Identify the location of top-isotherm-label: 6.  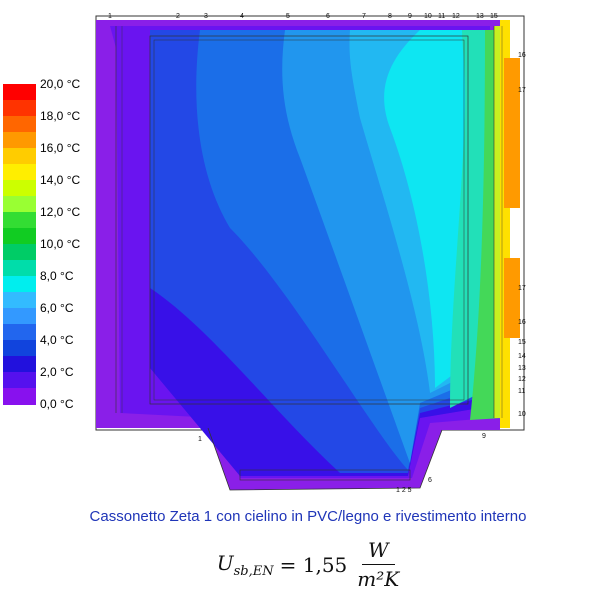
(328, 16).